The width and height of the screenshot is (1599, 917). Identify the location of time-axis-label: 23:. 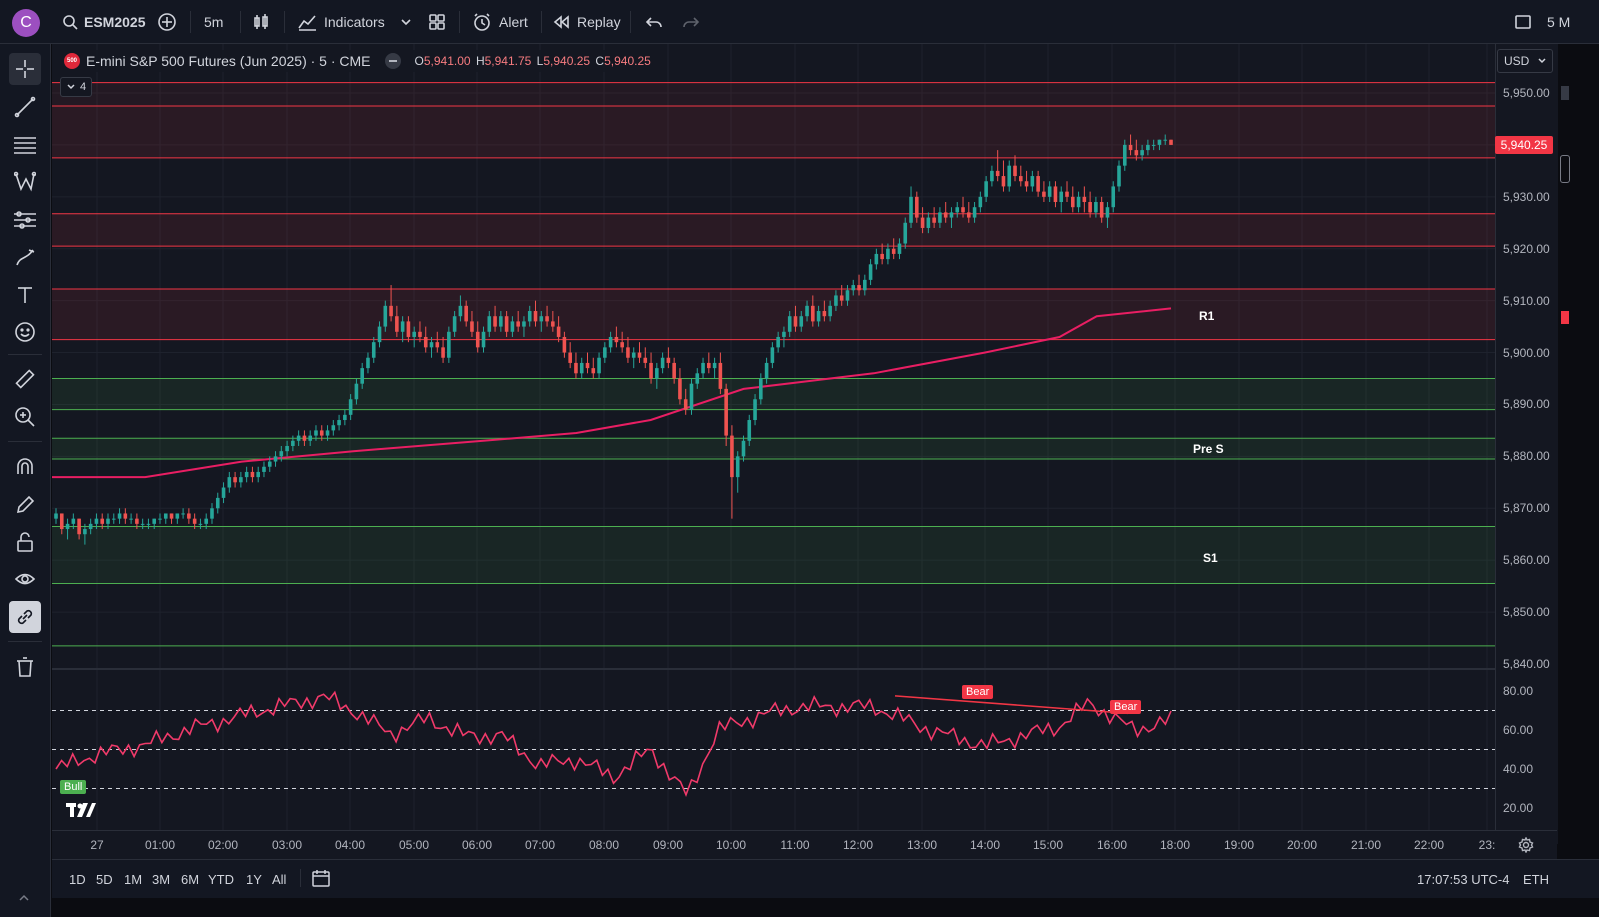
(1487, 845).